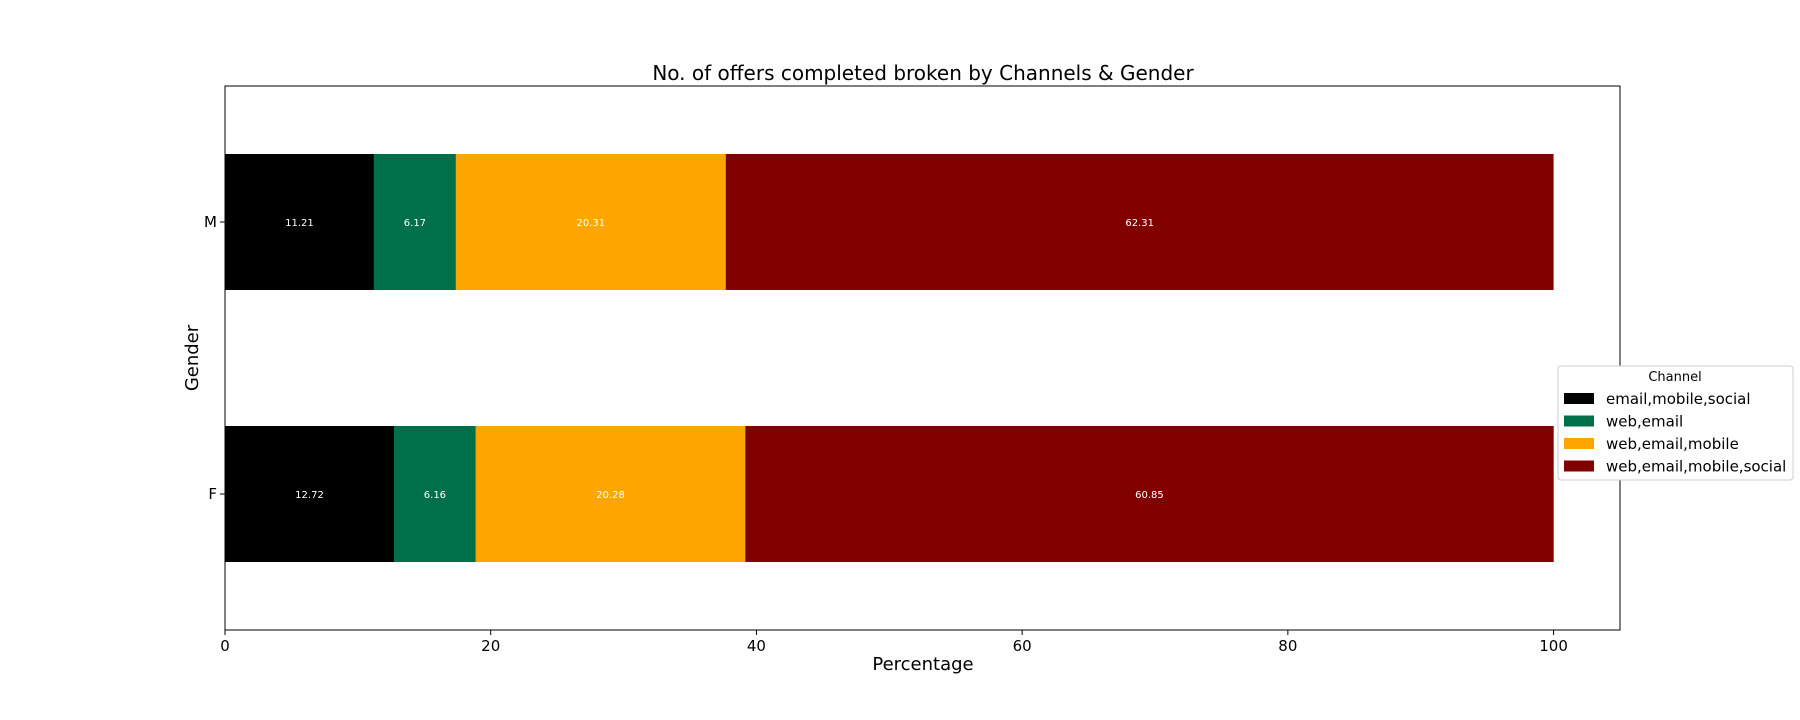  I want to click on bar-value-label: 6.17, so click(415, 223).